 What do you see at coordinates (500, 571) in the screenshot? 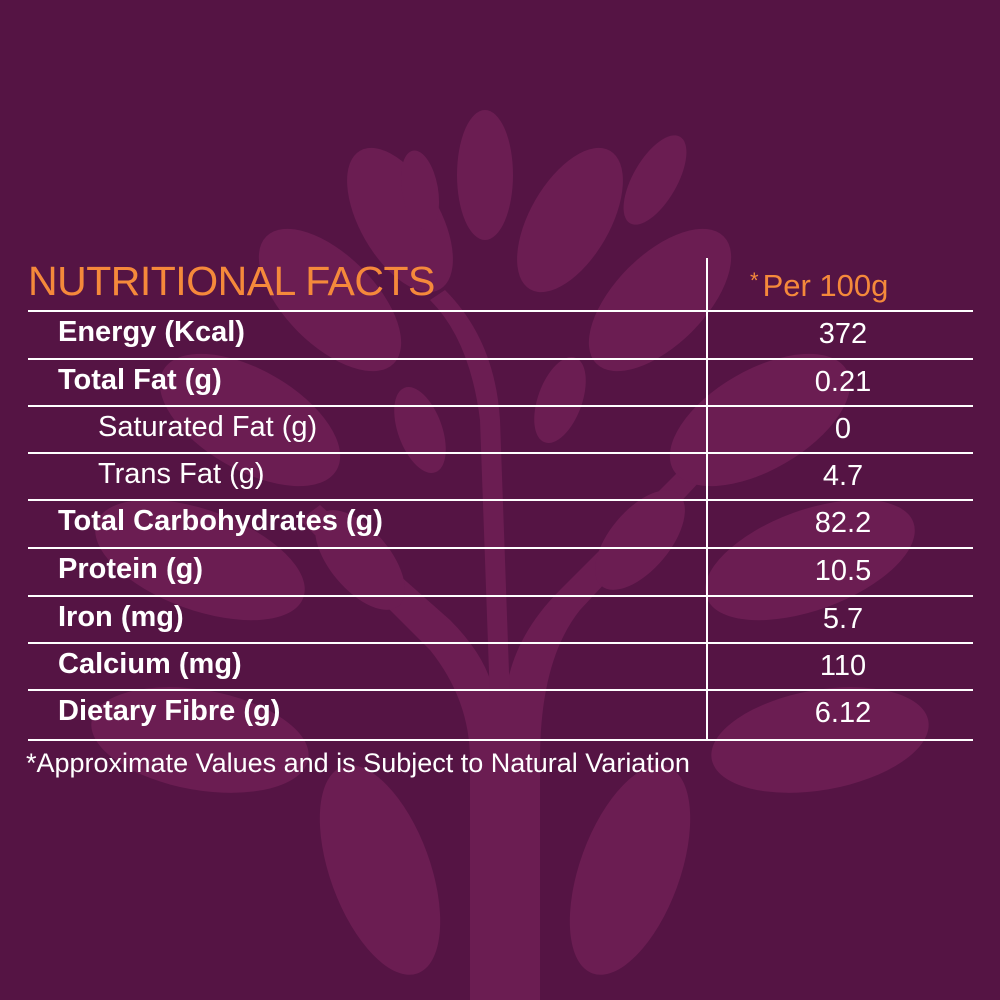
I see `table-row: Protein (g) 10.5` at bounding box center [500, 571].